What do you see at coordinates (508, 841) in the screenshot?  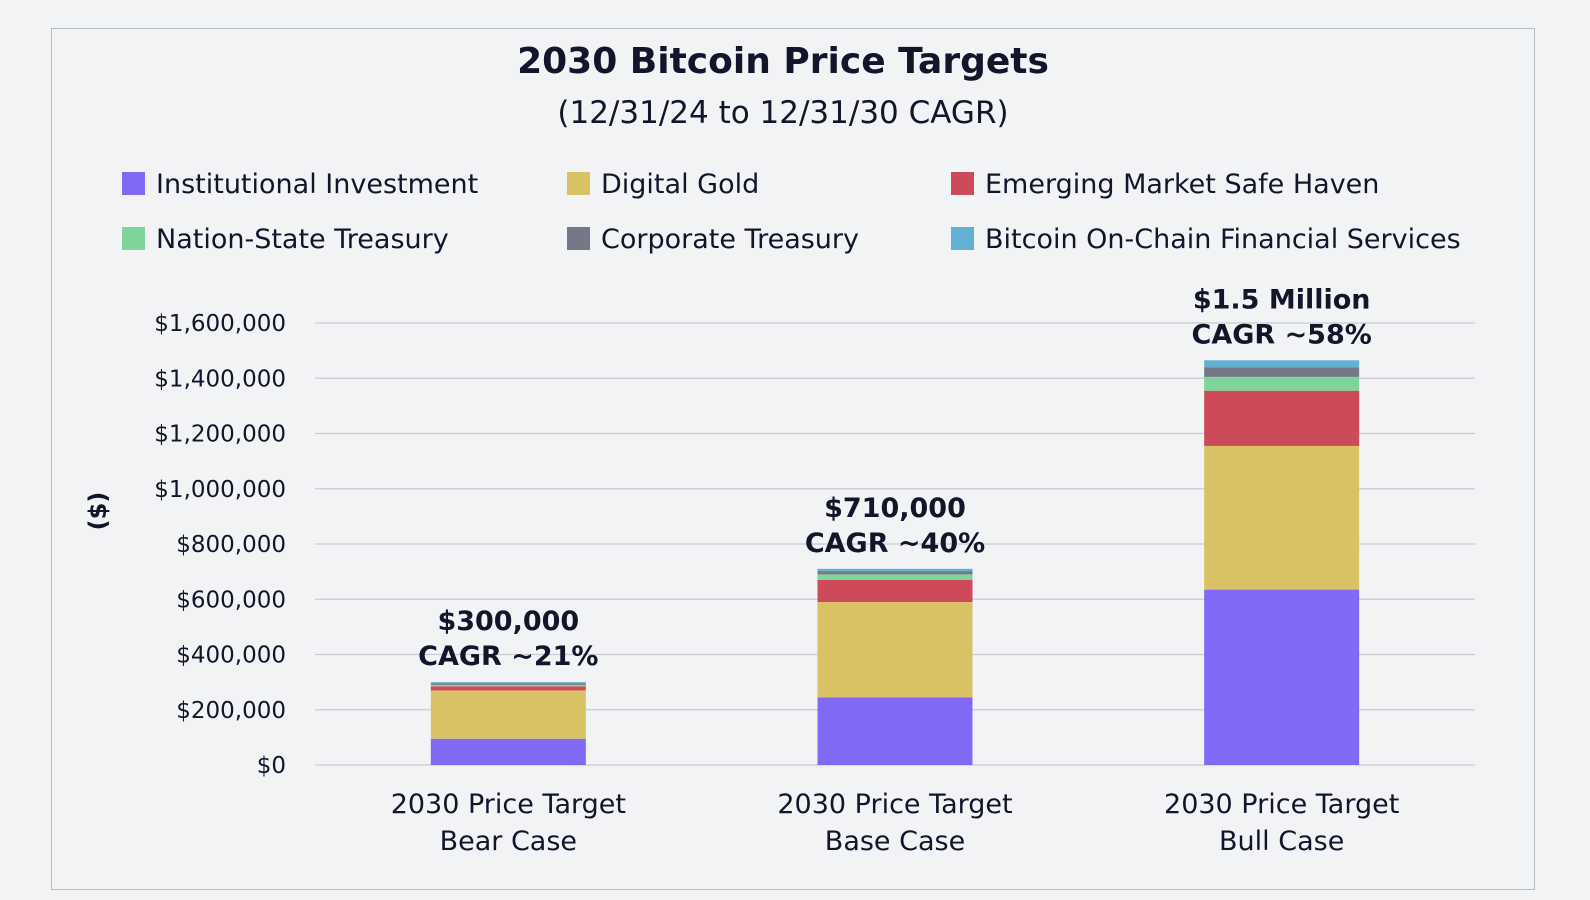 I see `x-category-label: Bear Case` at bounding box center [508, 841].